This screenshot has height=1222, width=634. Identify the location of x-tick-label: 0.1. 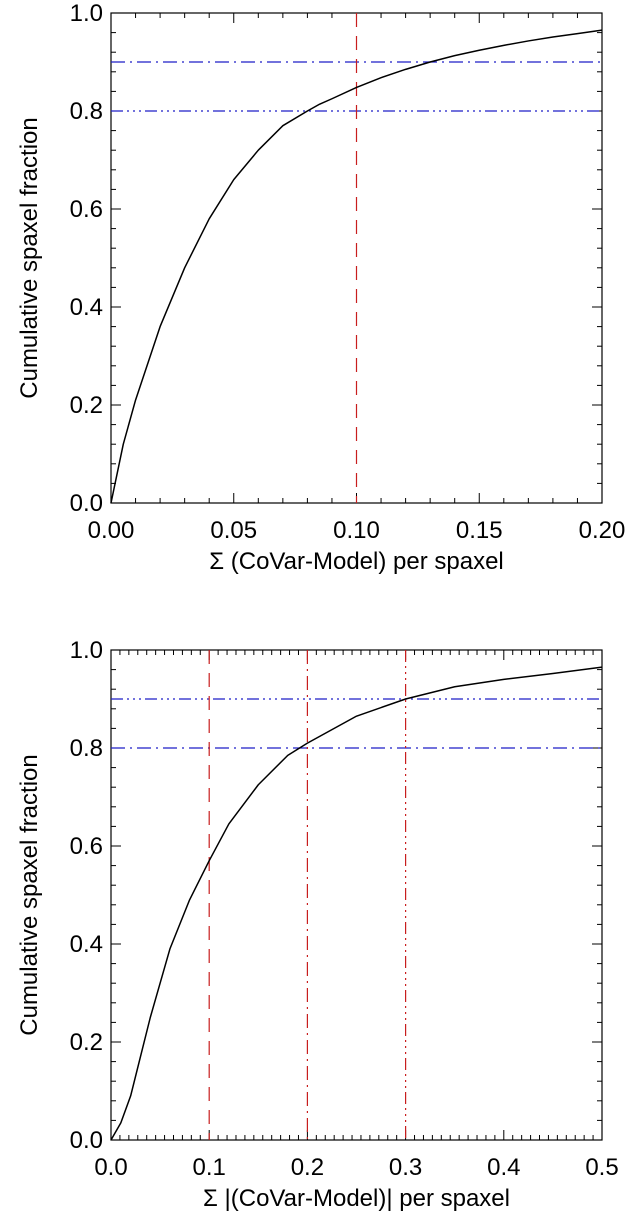
(209, 1167).